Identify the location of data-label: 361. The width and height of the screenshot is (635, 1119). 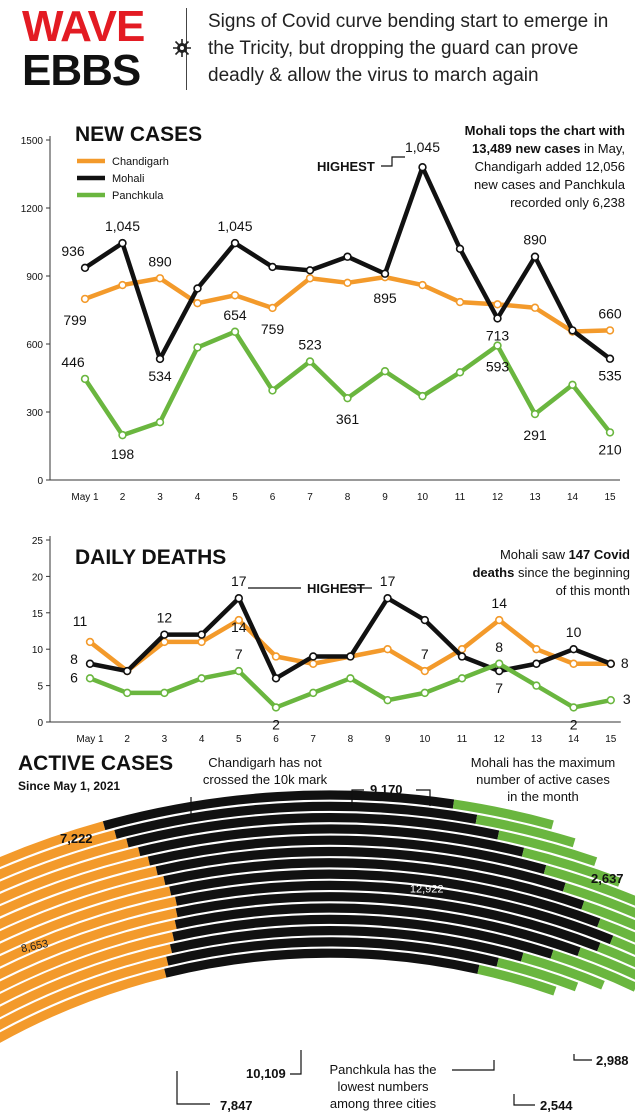
(348, 419).